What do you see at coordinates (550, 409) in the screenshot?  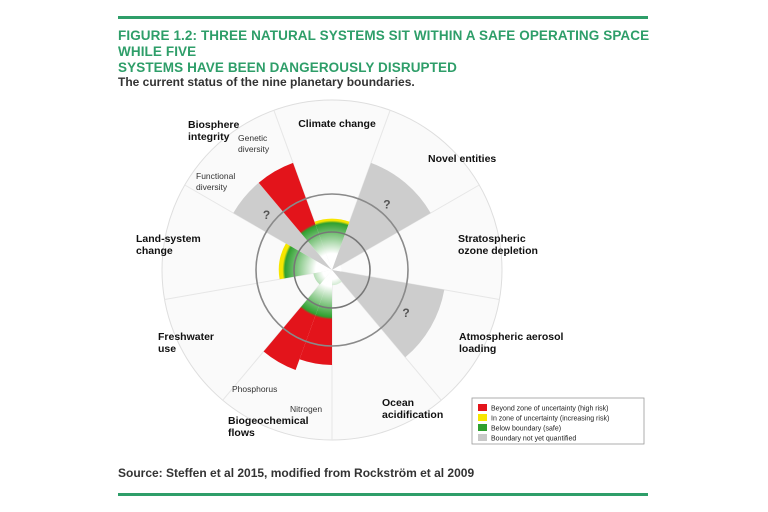 I see `legend-label: Beyond zone of uncertainty (high risk)` at bounding box center [550, 409].